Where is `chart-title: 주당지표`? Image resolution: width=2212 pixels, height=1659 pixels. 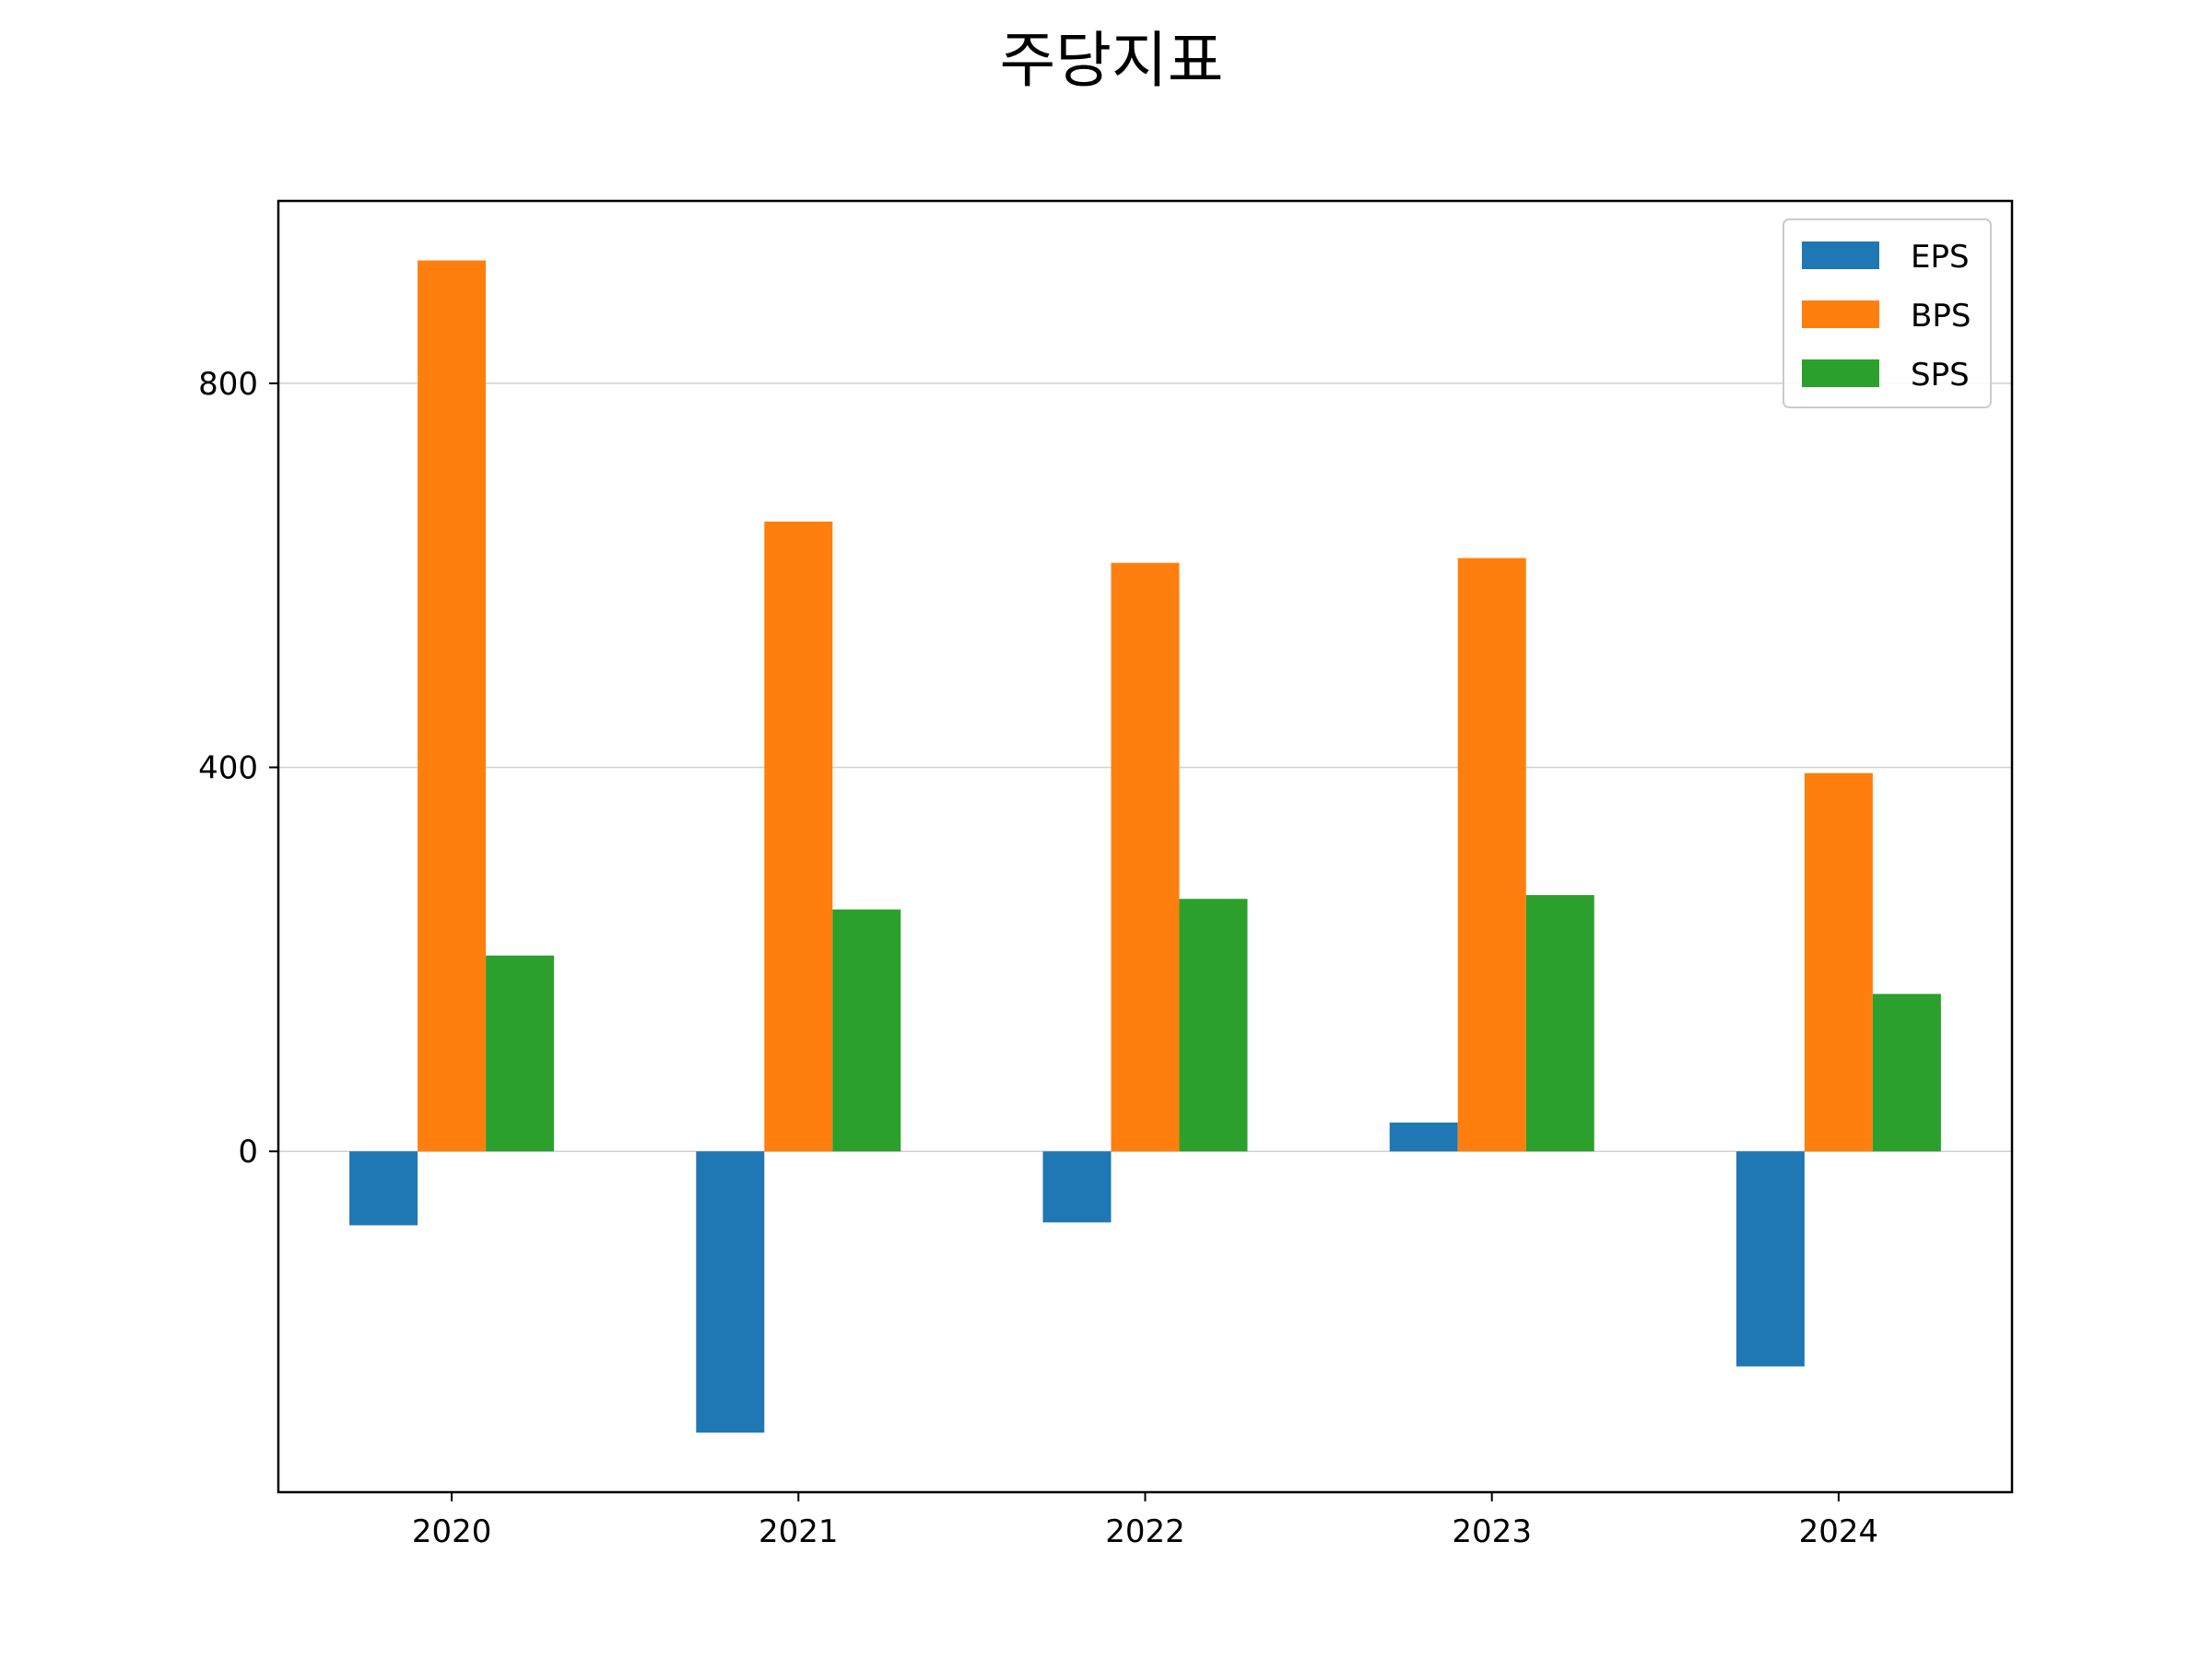
chart-title: 주당지표 is located at coordinates (1112, 60).